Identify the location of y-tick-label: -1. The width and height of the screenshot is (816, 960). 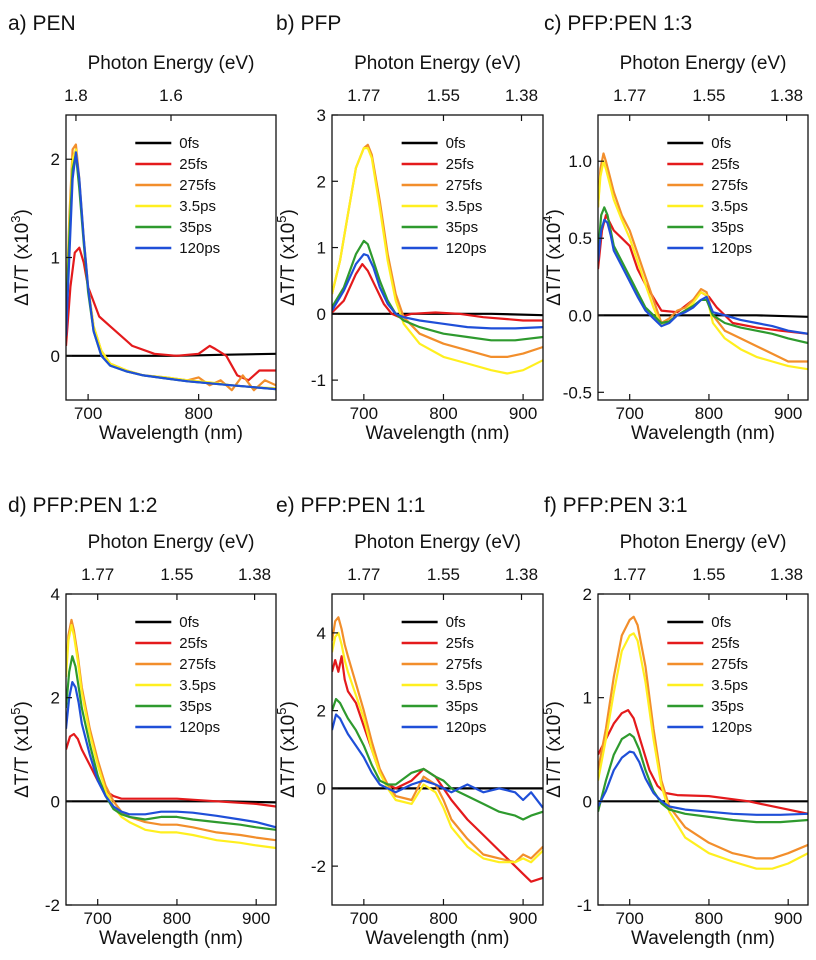
(584, 905).